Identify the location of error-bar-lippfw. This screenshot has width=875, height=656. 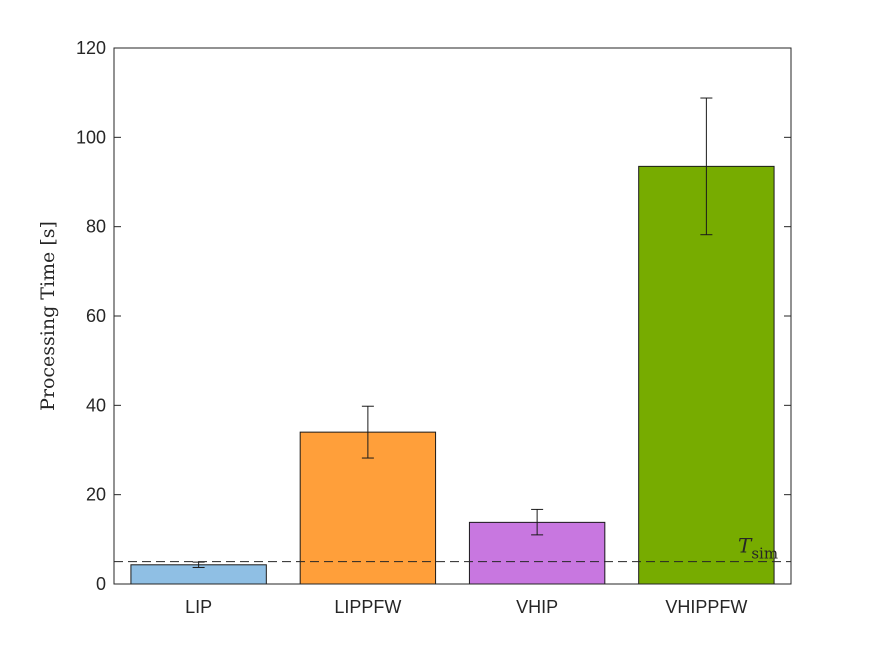
(367, 432).